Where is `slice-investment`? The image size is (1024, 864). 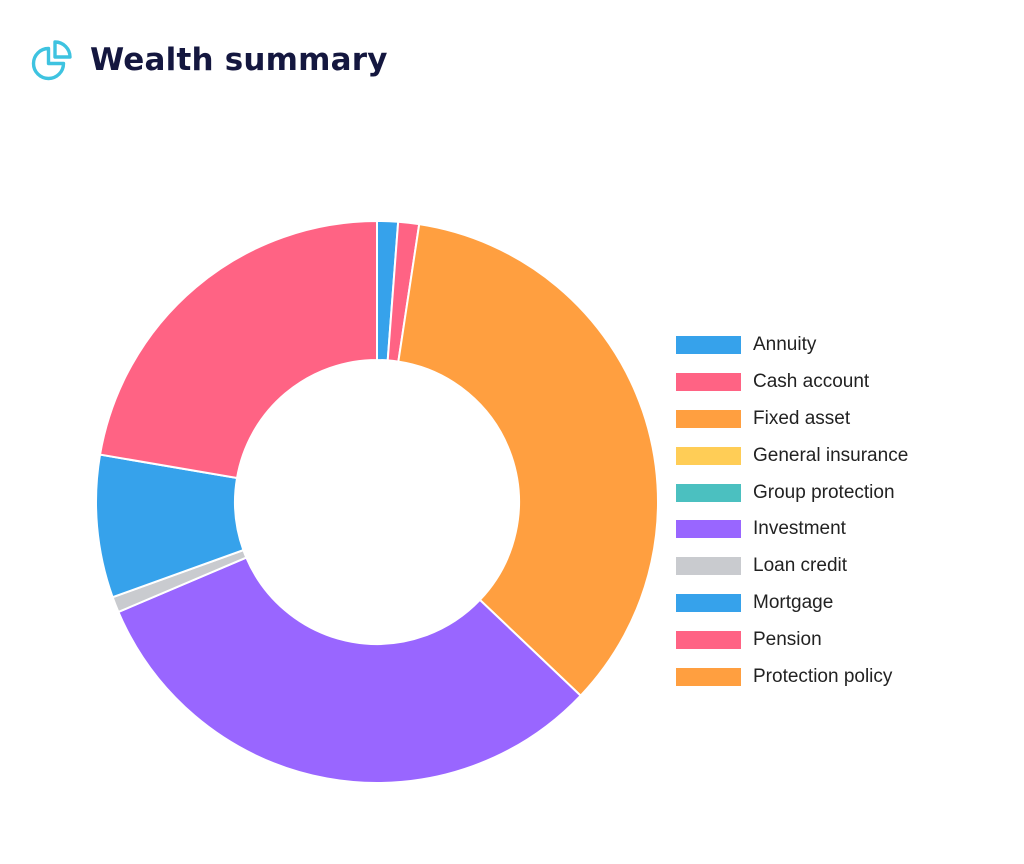
slice-investment is located at coordinates (350, 670).